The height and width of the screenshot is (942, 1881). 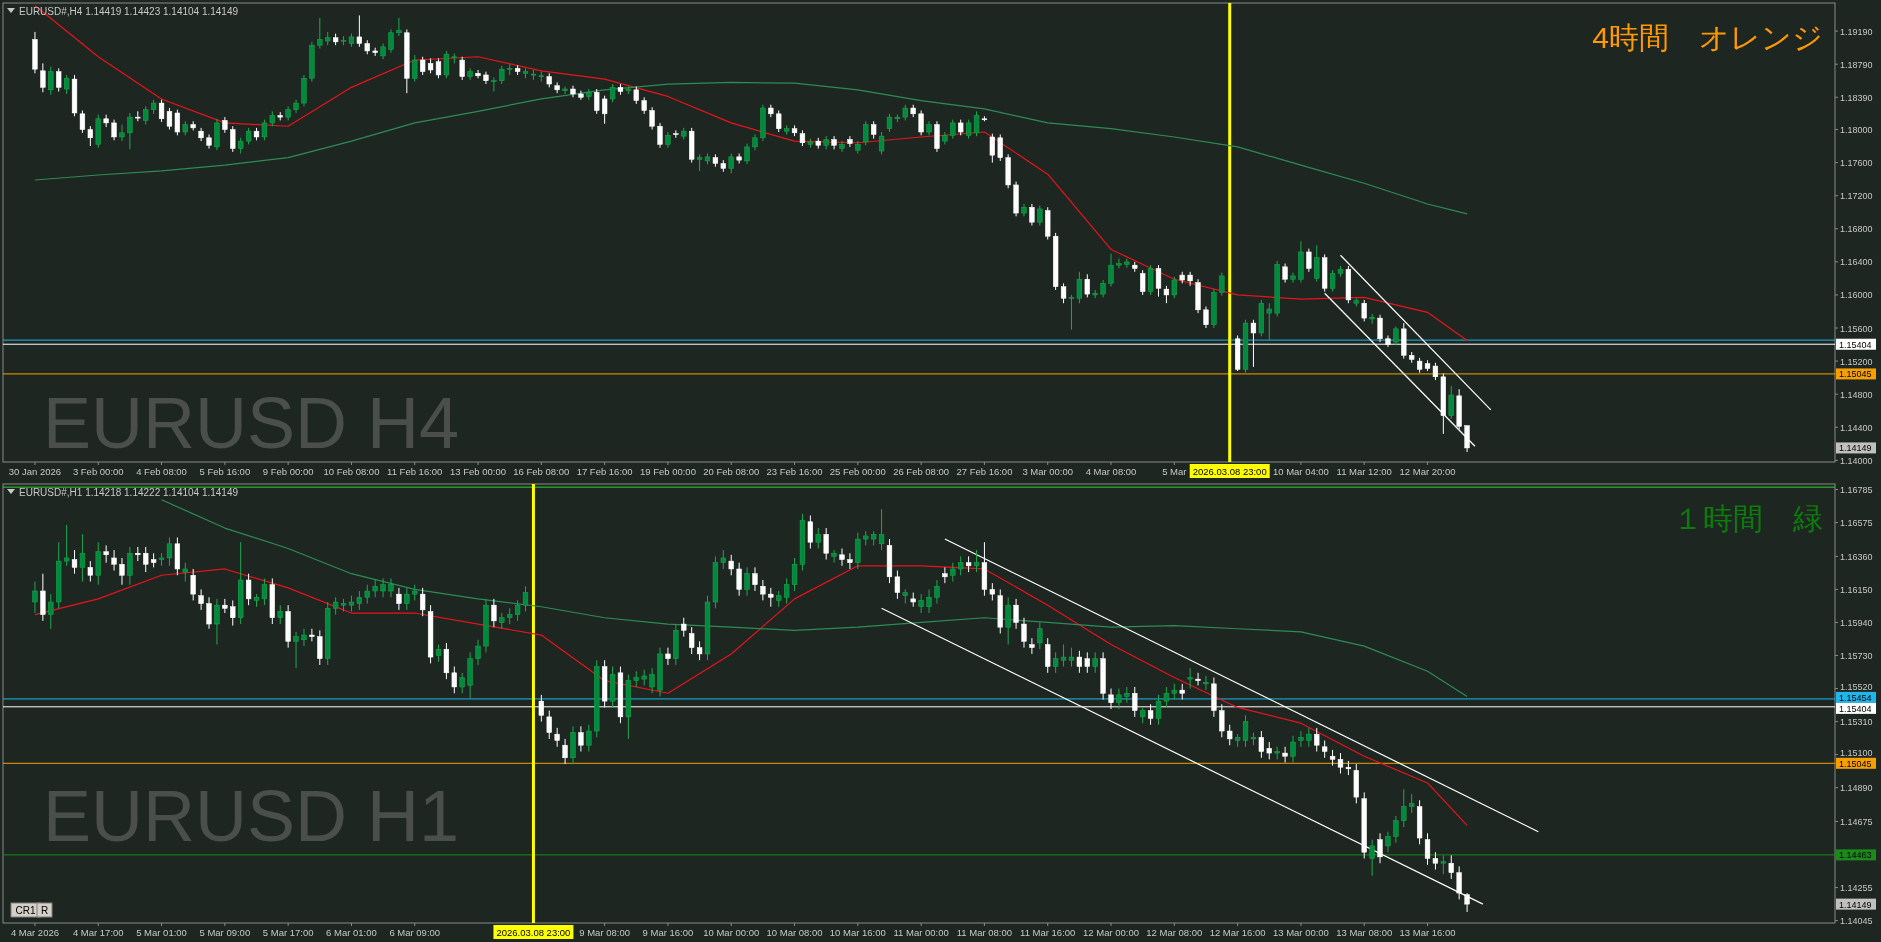 What do you see at coordinates (1856, 556) in the screenshot?
I see `y-tick-label: 1.16360` at bounding box center [1856, 556].